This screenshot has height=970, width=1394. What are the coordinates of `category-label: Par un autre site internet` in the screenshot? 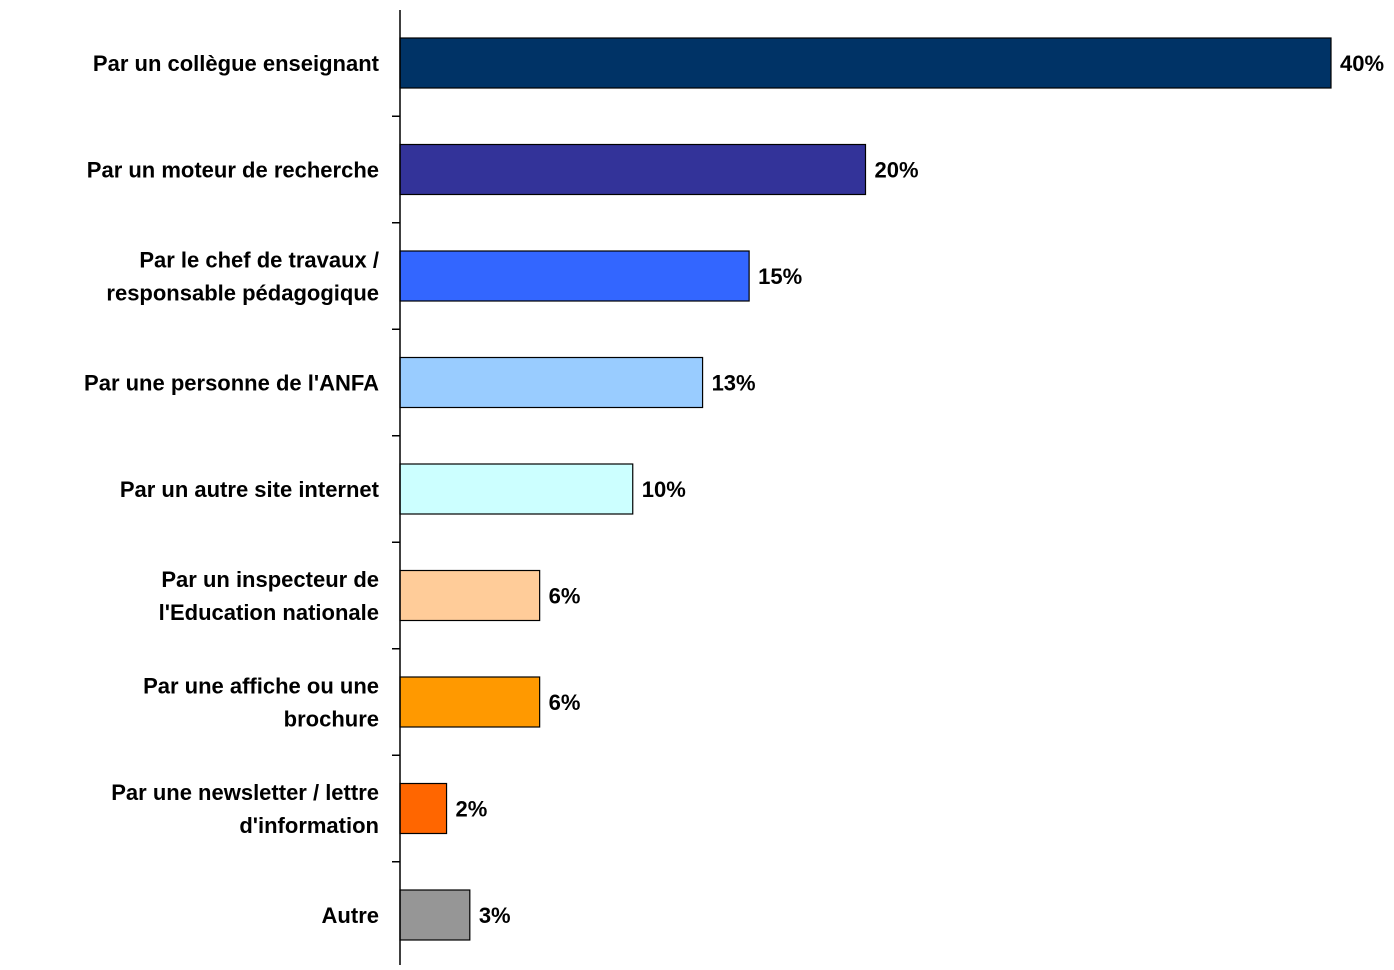 It's located at (250, 489).